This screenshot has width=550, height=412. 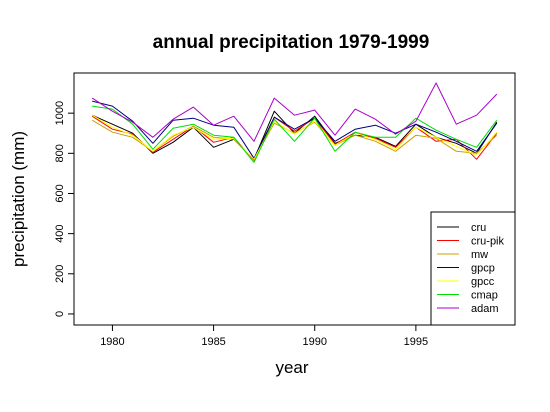 What do you see at coordinates (18, 199) in the screenshot?
I see `y-axis-label: precipitation (mm)` at bounding box center [18, 199].